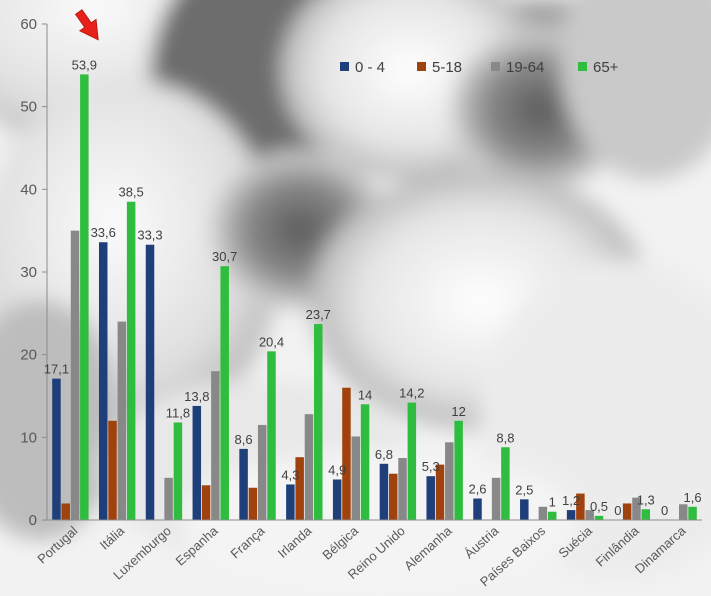 The width and height of the screenshot is (711, 596). Describe the element at coordinates (477, 489) in the screenshot. I see `data-label: 2,6` at that location.